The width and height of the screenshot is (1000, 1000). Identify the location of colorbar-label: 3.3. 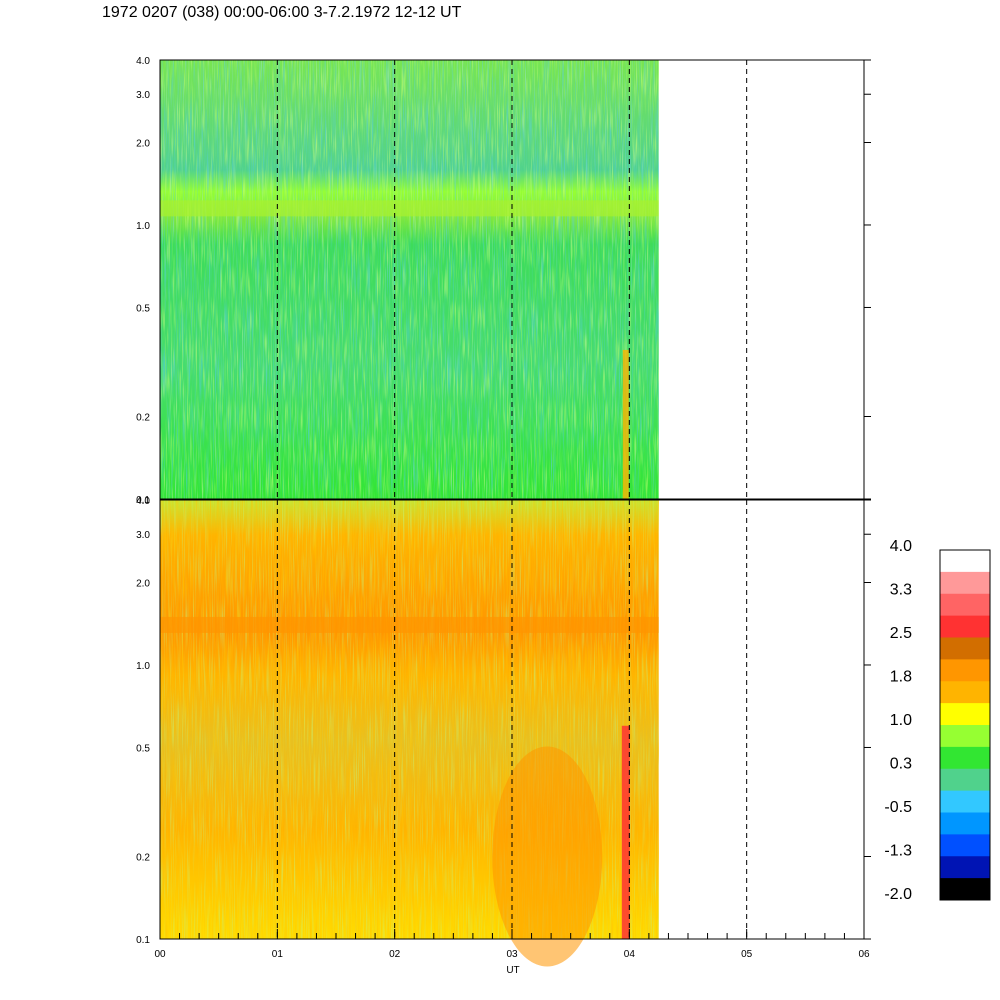
(901, 590).